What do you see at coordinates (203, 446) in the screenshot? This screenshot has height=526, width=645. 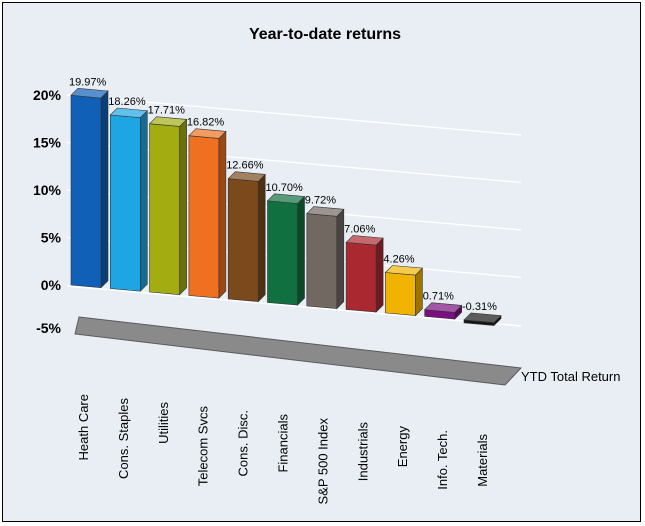 I see `category-label: Telecom Svcs` at bounding box center [203, 446].